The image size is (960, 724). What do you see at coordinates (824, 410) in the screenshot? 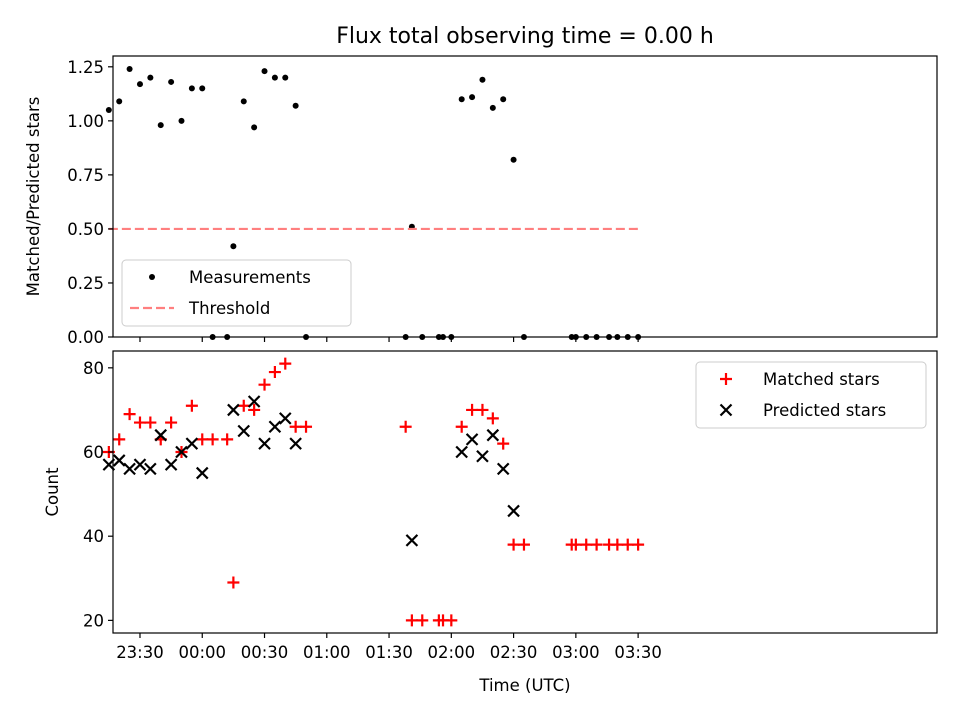
I see `legend-label: Predicted stars` at bounding box center [824, 410].